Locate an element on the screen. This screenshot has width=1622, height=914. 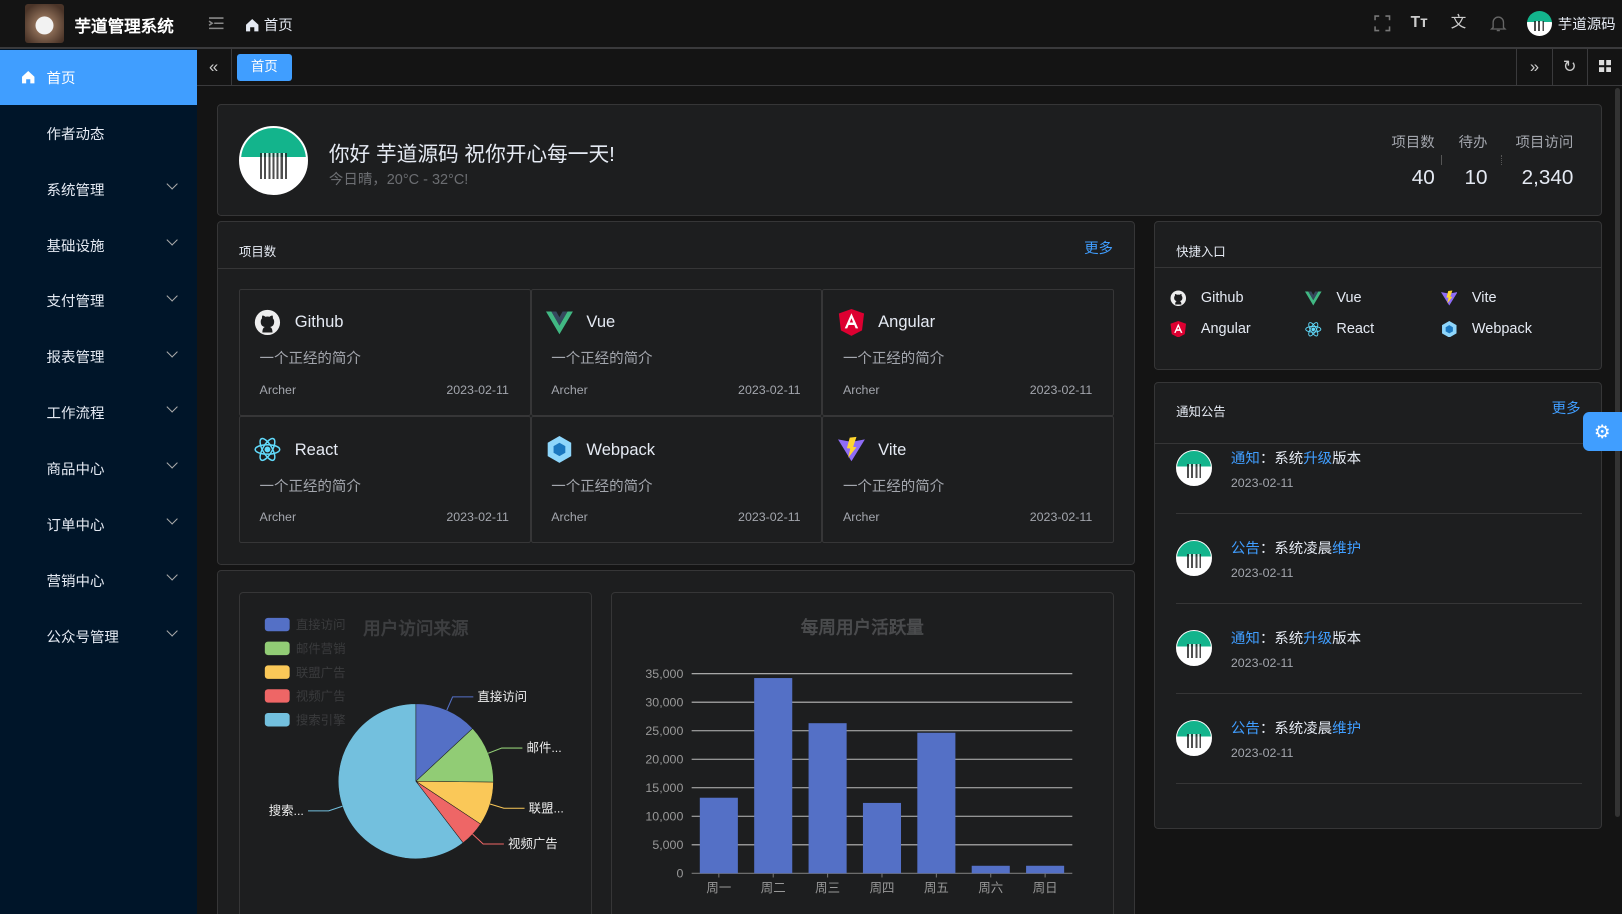
angular-icon is located at coordinates (851, 323).